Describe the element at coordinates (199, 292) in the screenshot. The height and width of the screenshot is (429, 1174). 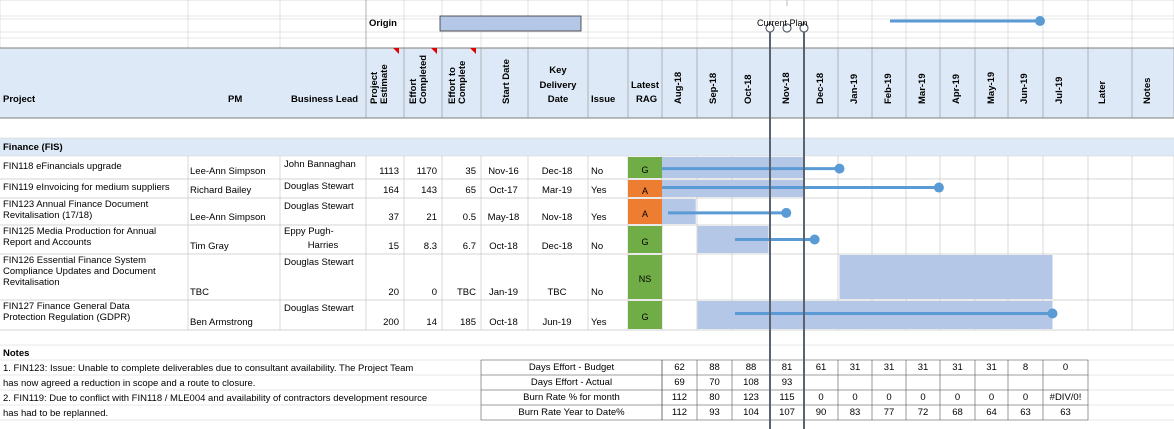
I see `pm-name: TBC` at that location.